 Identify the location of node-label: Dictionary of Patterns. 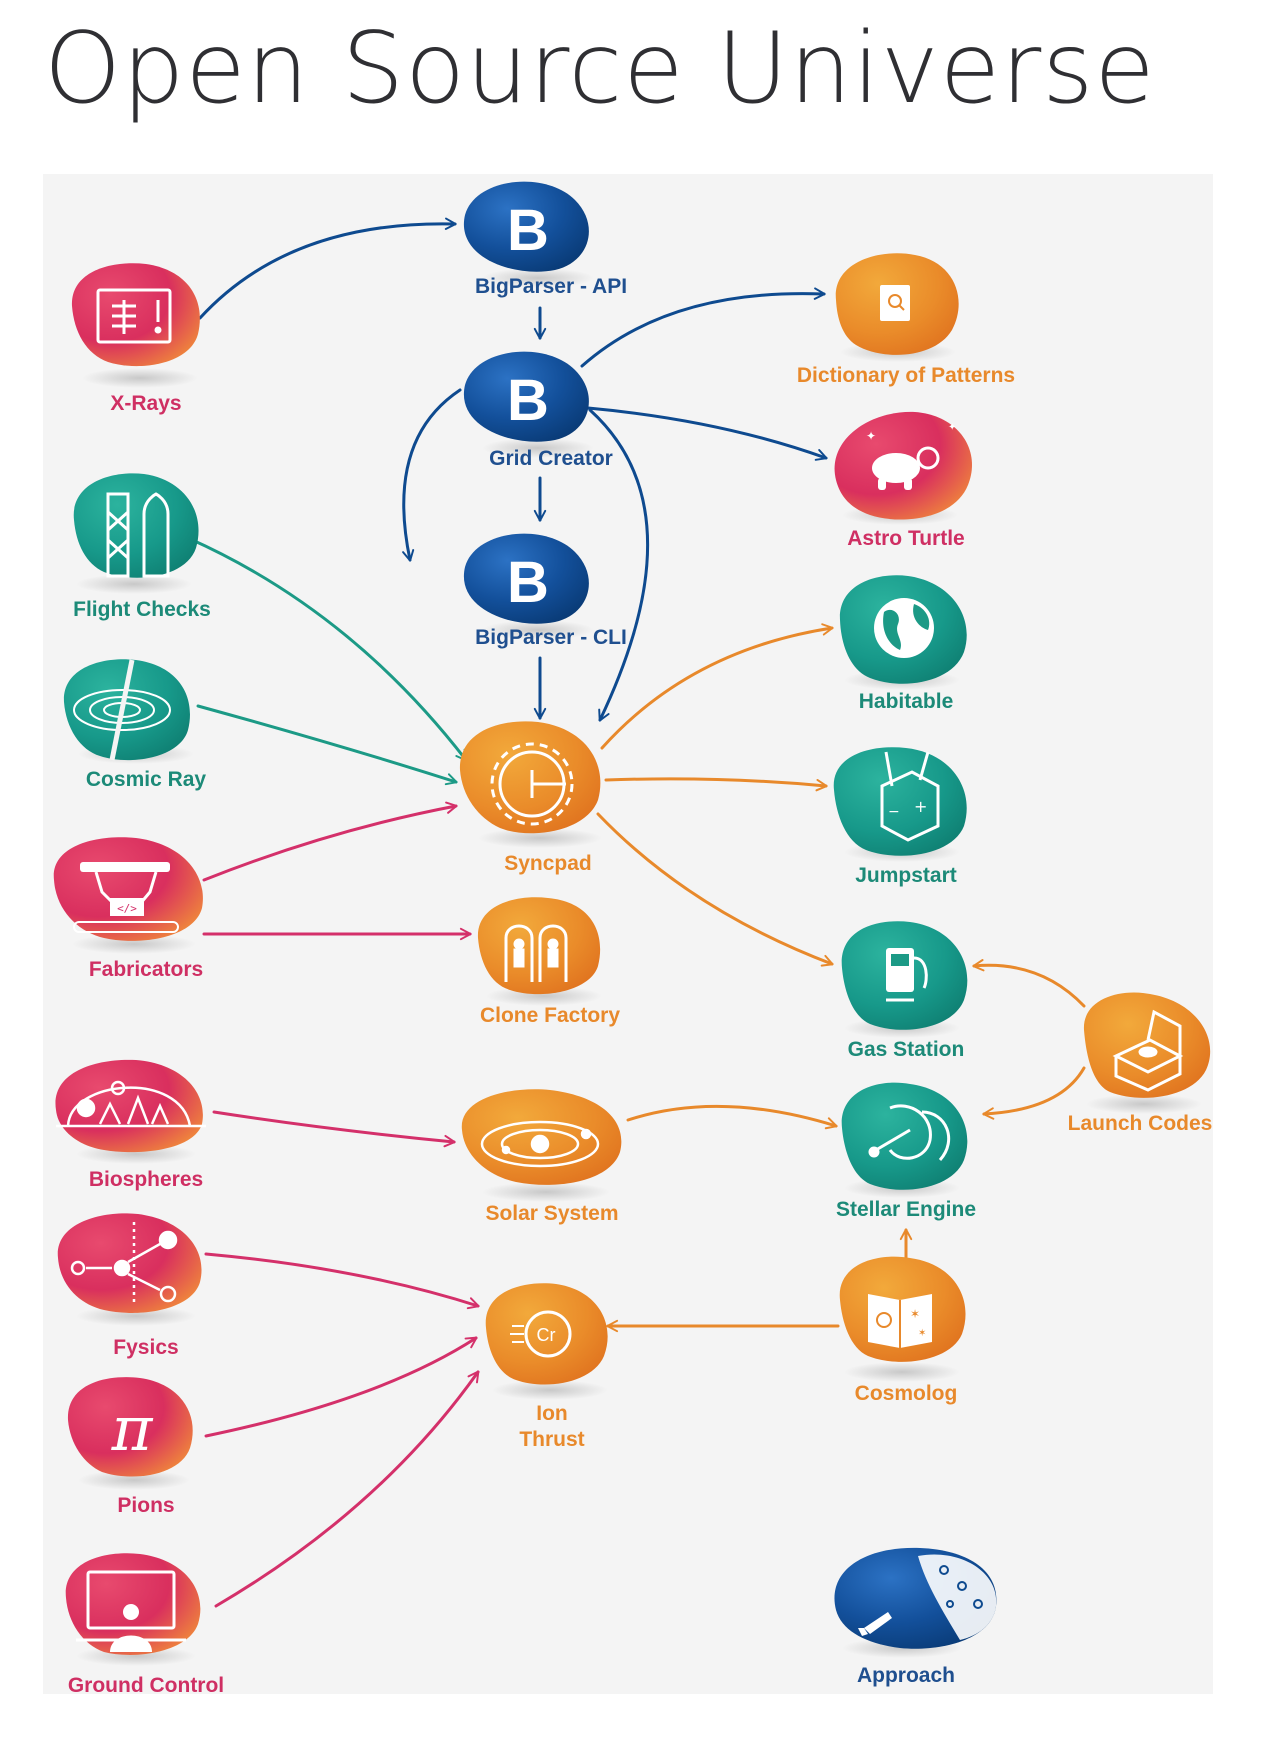
(906, 375).